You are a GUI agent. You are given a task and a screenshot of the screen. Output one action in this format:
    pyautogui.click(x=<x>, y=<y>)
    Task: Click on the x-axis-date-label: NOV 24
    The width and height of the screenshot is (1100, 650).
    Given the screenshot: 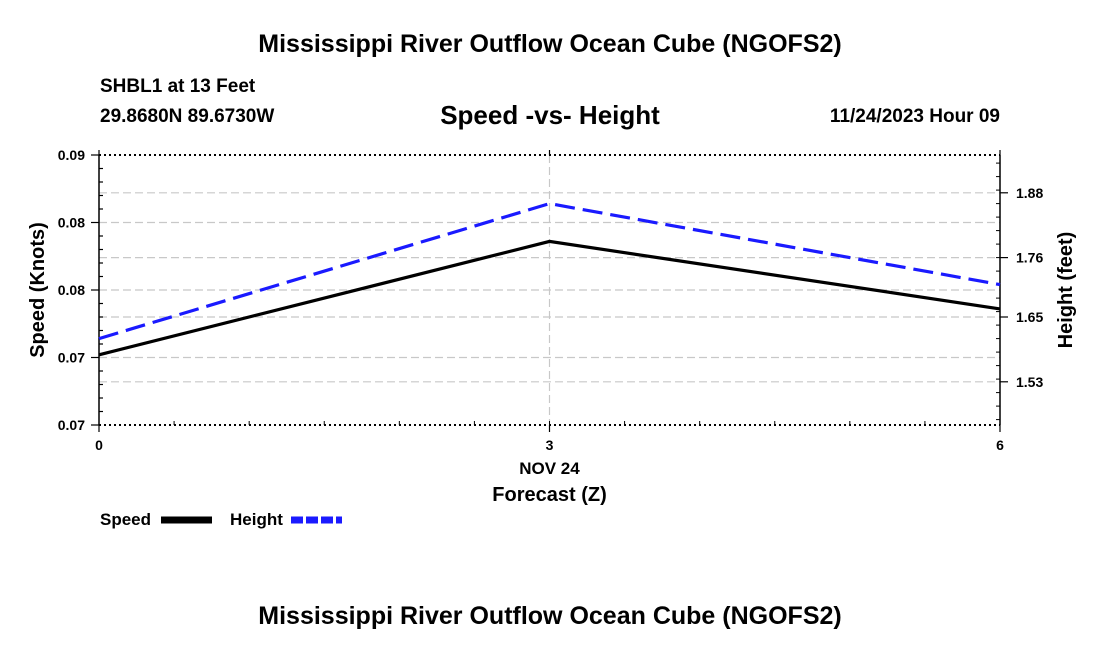 What is the action you would take?
    pyautogui.click(x=549, y=468)
    